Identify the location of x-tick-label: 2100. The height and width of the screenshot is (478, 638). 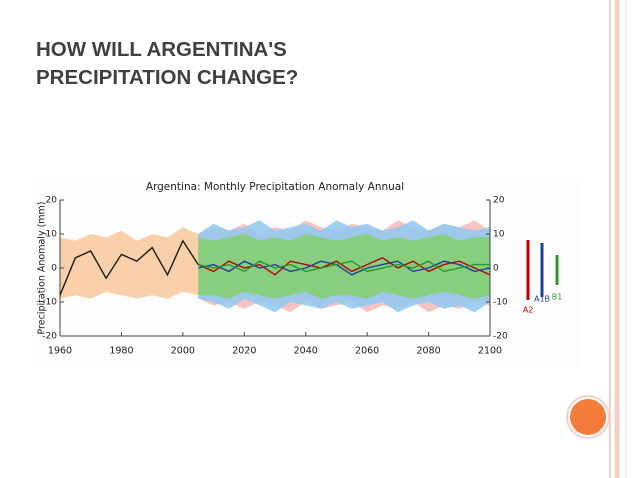
(490, 351).